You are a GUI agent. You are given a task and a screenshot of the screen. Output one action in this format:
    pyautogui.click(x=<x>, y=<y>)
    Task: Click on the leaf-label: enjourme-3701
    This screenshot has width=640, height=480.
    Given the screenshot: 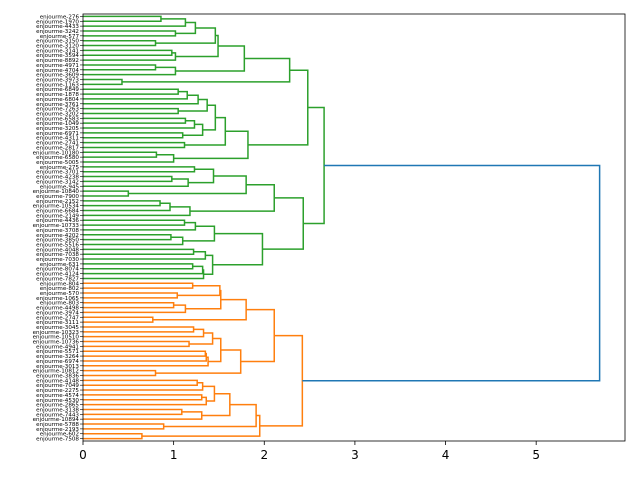 What is the action you would take?
    pyautogui.click(x=57, y=173)
    